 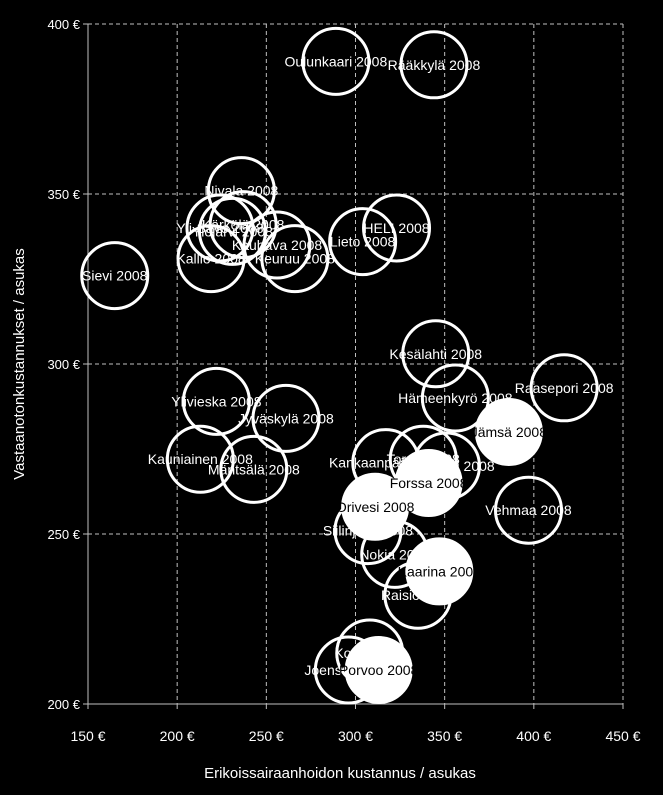 I want to click on point-label: Kesälahti 2008, so click(x=435, y=354).